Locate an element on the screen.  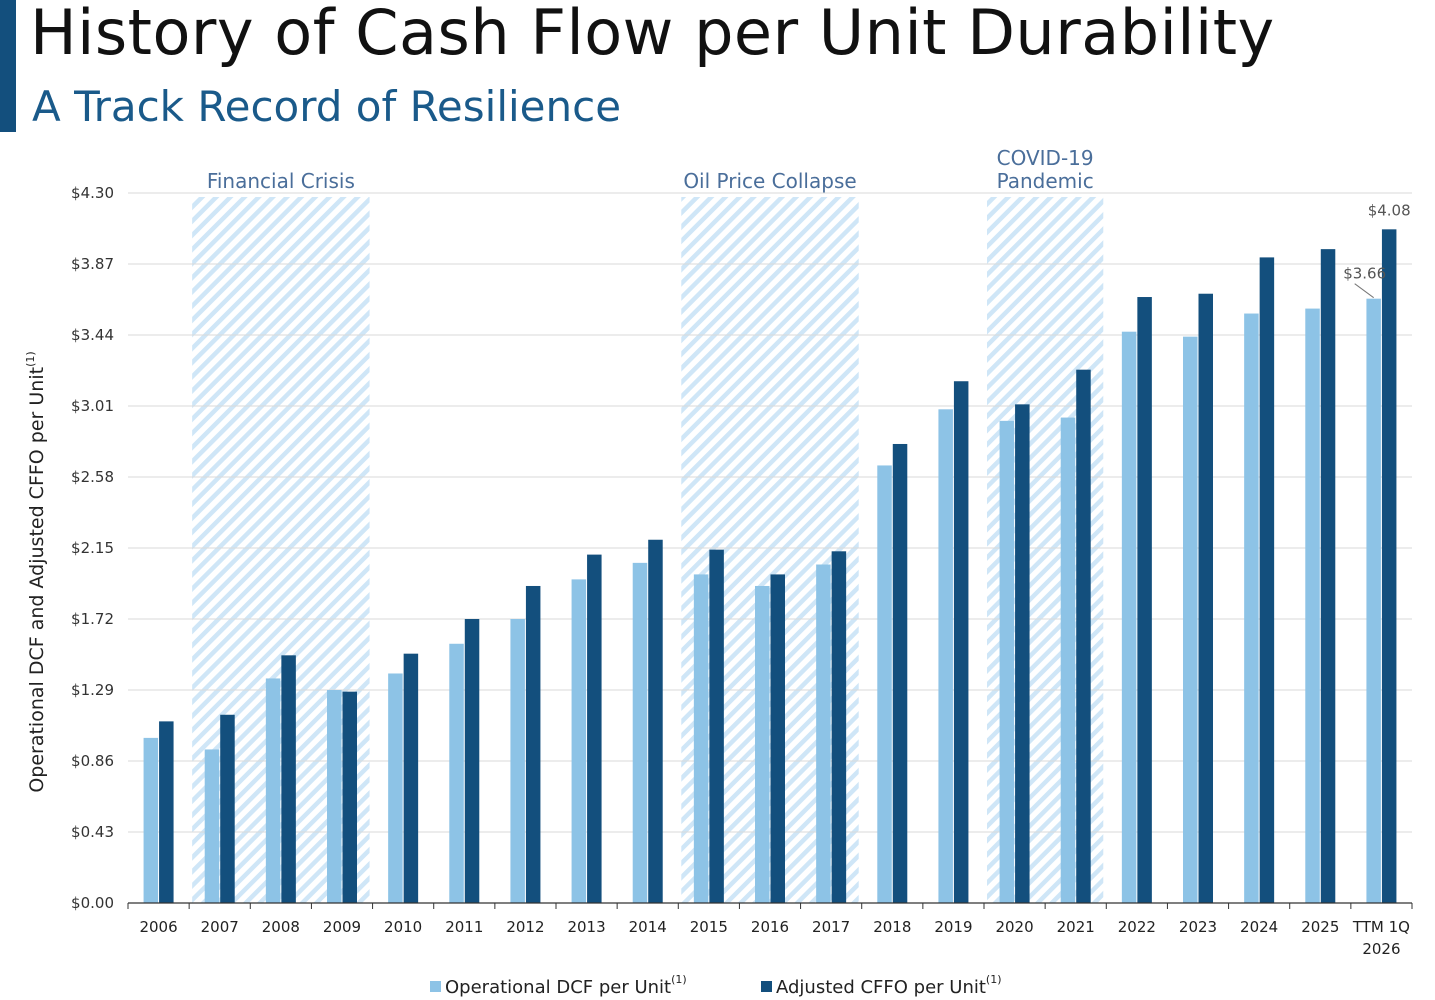
y-tick-label: $3.44 is located at coordinates (92, 335).